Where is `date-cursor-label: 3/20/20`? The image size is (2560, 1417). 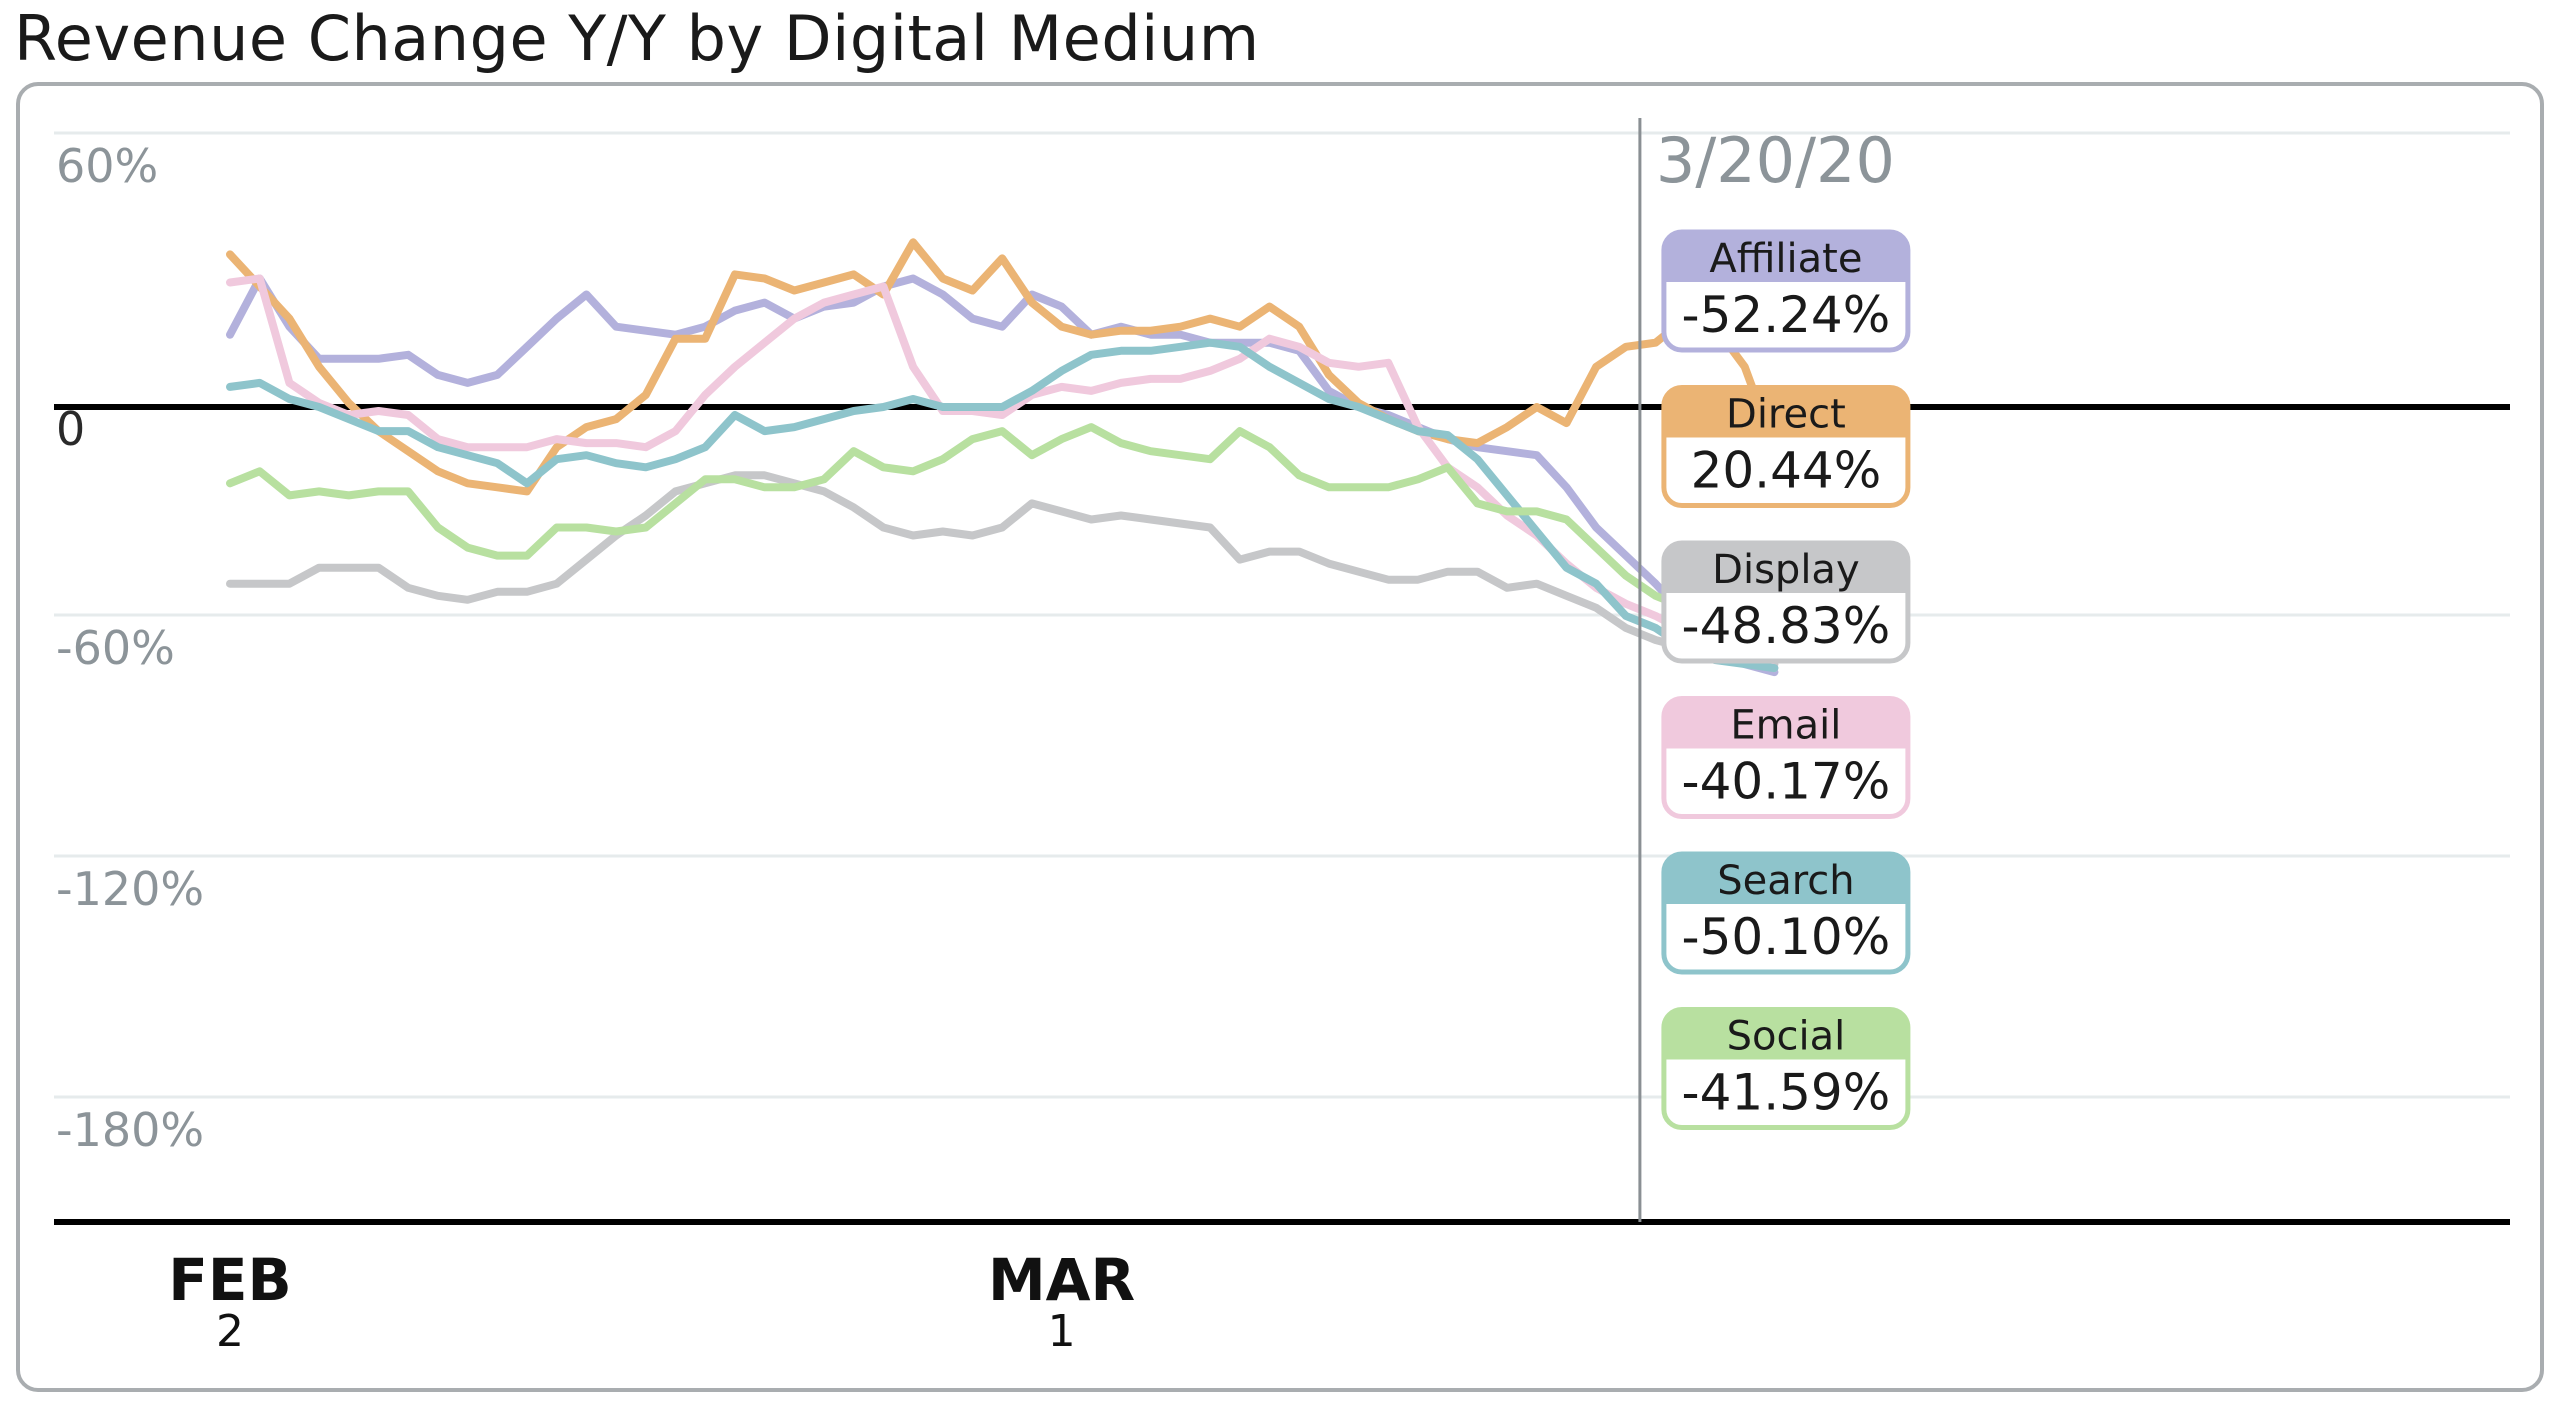
date-cursor-label: 3/20/20 is located at coordinates (1775, 160).